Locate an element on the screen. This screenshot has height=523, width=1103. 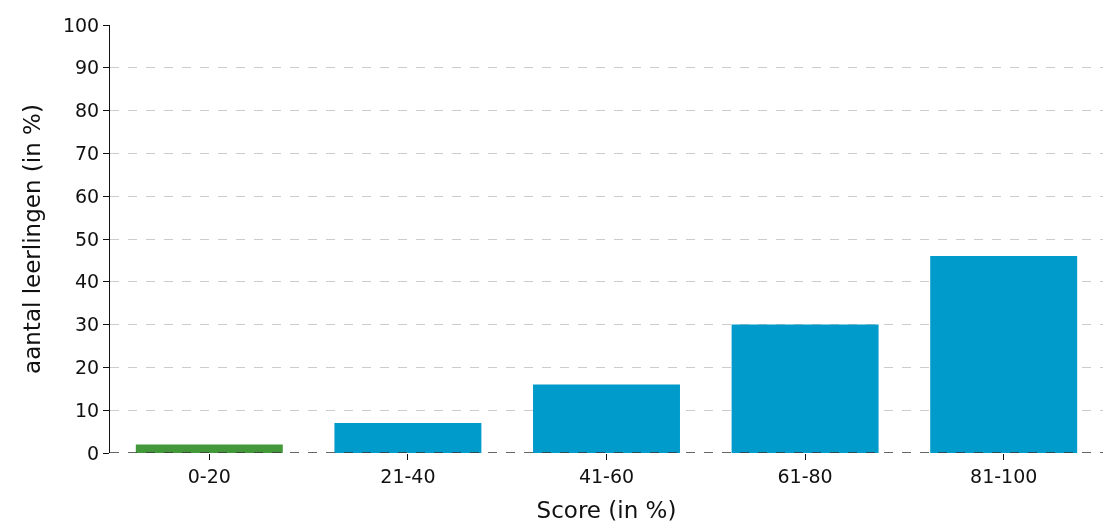
x-tick-label: 0-20 is located at coordinates (209, 475).